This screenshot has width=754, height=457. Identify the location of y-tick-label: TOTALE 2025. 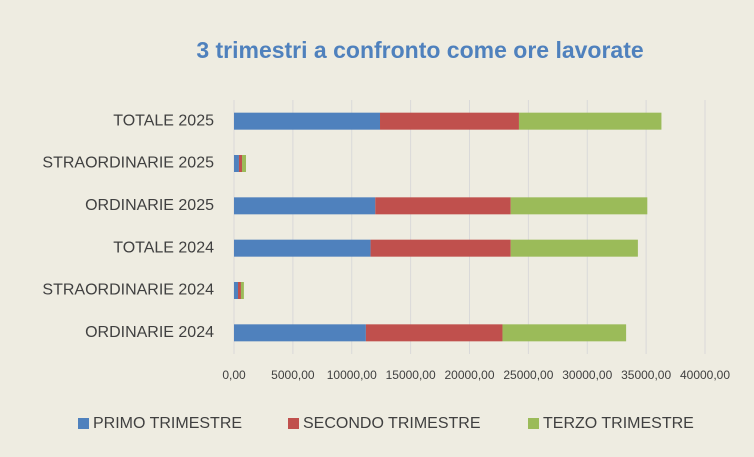
(163, 120).